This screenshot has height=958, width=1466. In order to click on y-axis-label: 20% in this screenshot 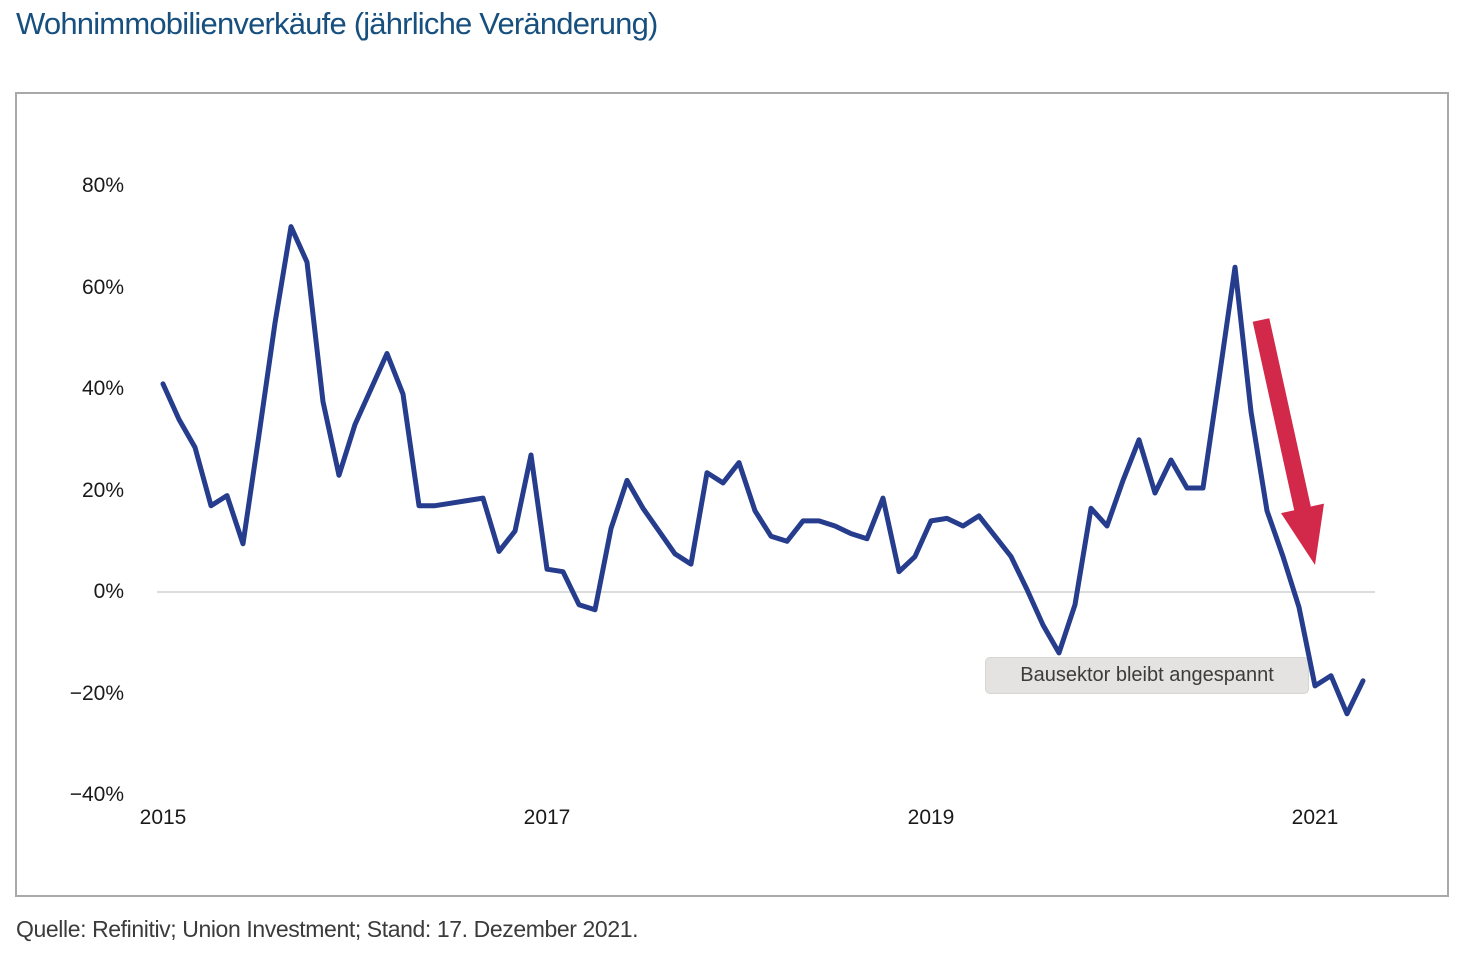, I will do `click(102, 490)`.